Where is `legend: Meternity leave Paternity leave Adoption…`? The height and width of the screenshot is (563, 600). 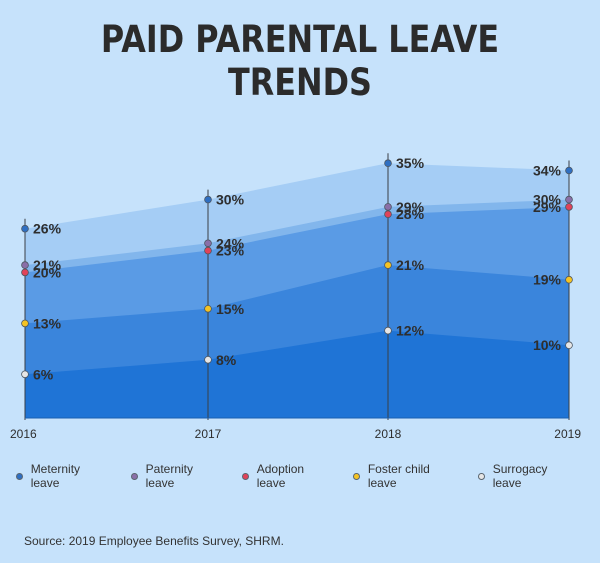 legend: Meternity leave Paternity leave Adoption… is located at coordinates (306, 476).